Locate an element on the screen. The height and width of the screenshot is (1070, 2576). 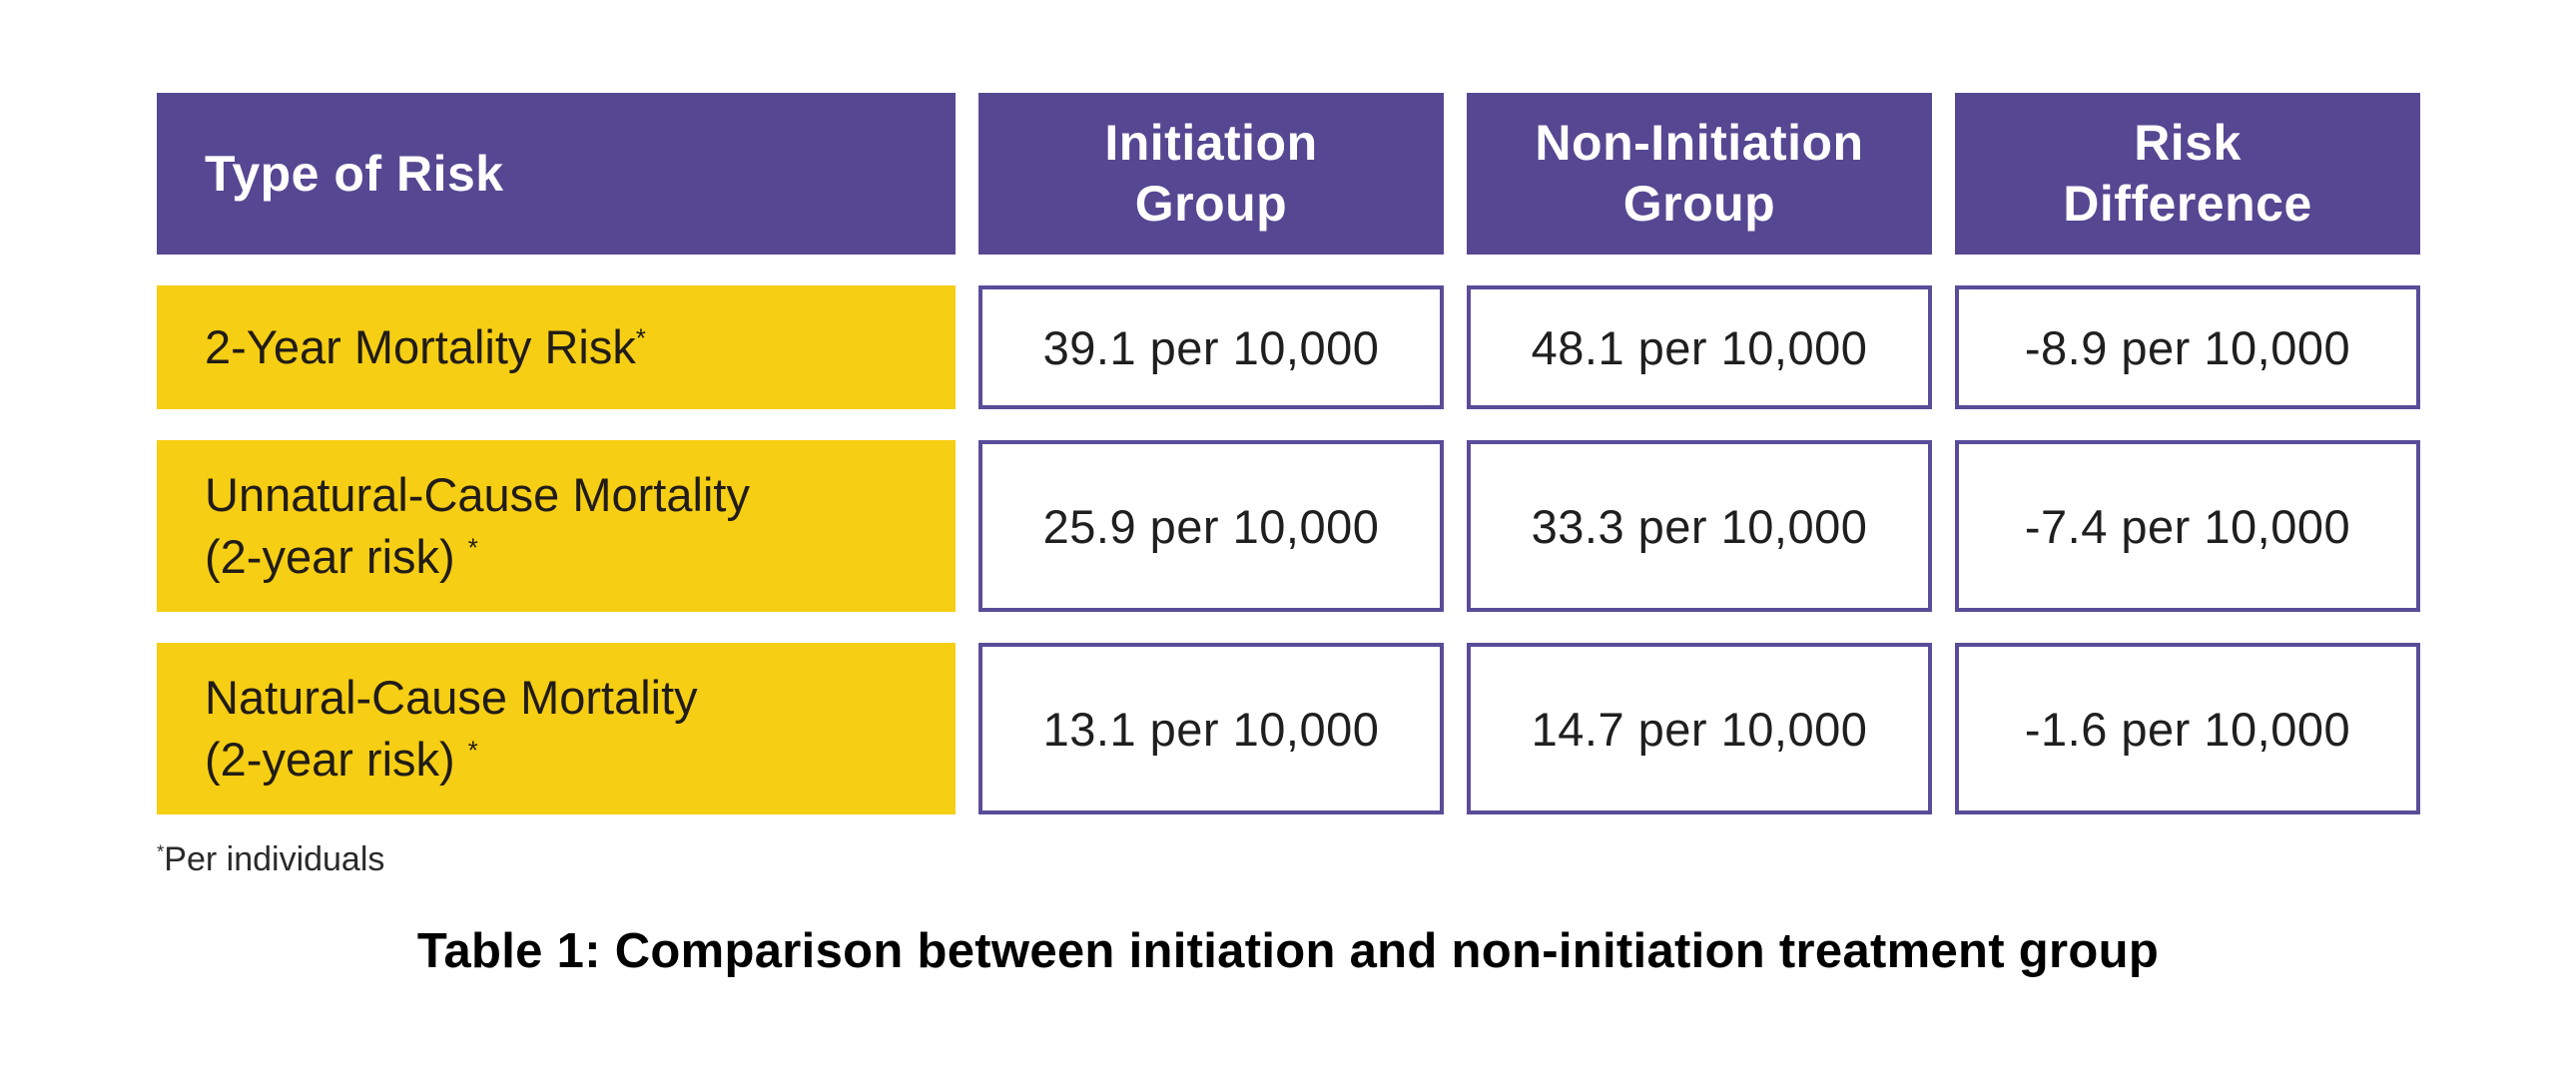
footnote-asterisk: * is located at coordinates (161, 851).